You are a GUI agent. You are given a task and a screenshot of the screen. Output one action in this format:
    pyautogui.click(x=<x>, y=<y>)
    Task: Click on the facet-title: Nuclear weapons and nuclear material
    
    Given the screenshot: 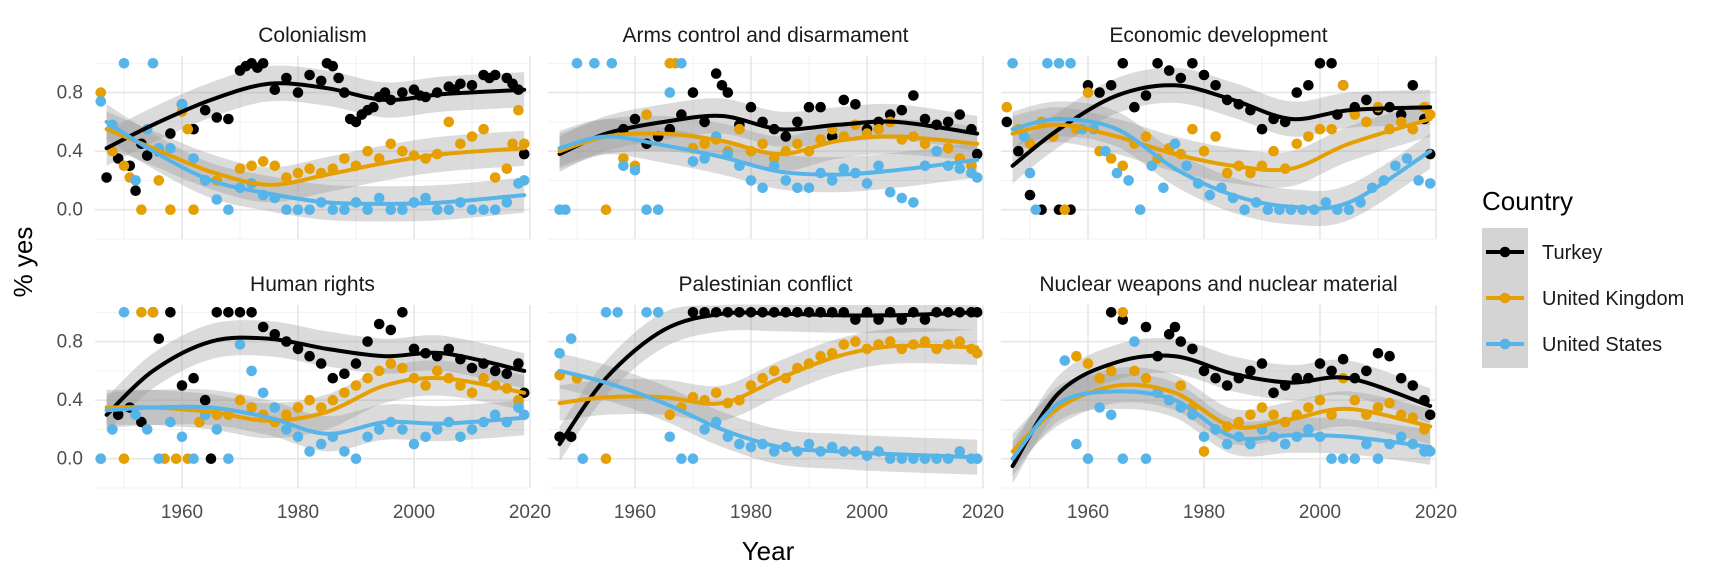 What is the action you would take?
    pyautogui.click(x=1218, y=284)
    